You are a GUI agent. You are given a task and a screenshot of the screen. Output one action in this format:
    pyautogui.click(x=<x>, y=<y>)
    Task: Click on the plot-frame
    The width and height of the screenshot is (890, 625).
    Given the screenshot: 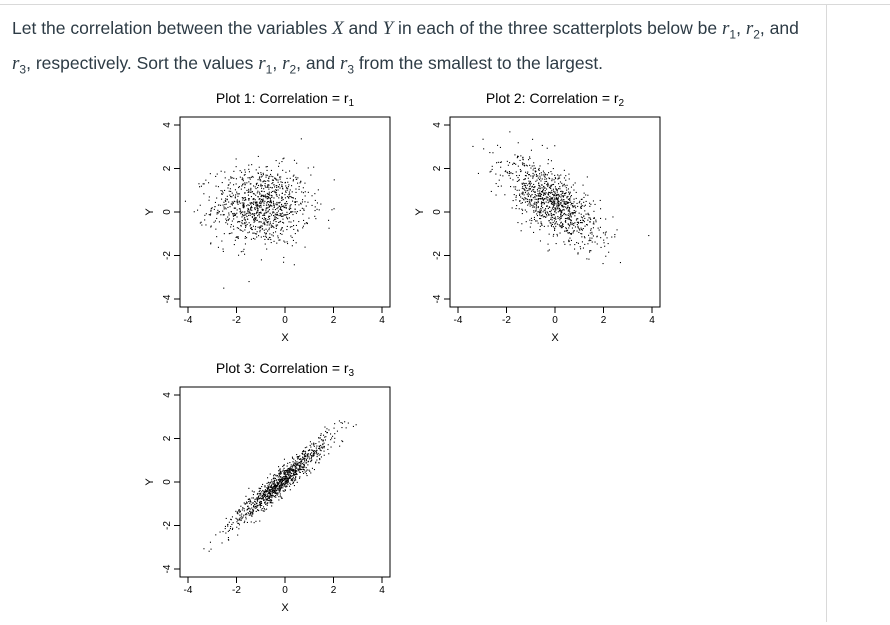 What is the action you would take?
    pyautogui.click(x=285, y=212)
    